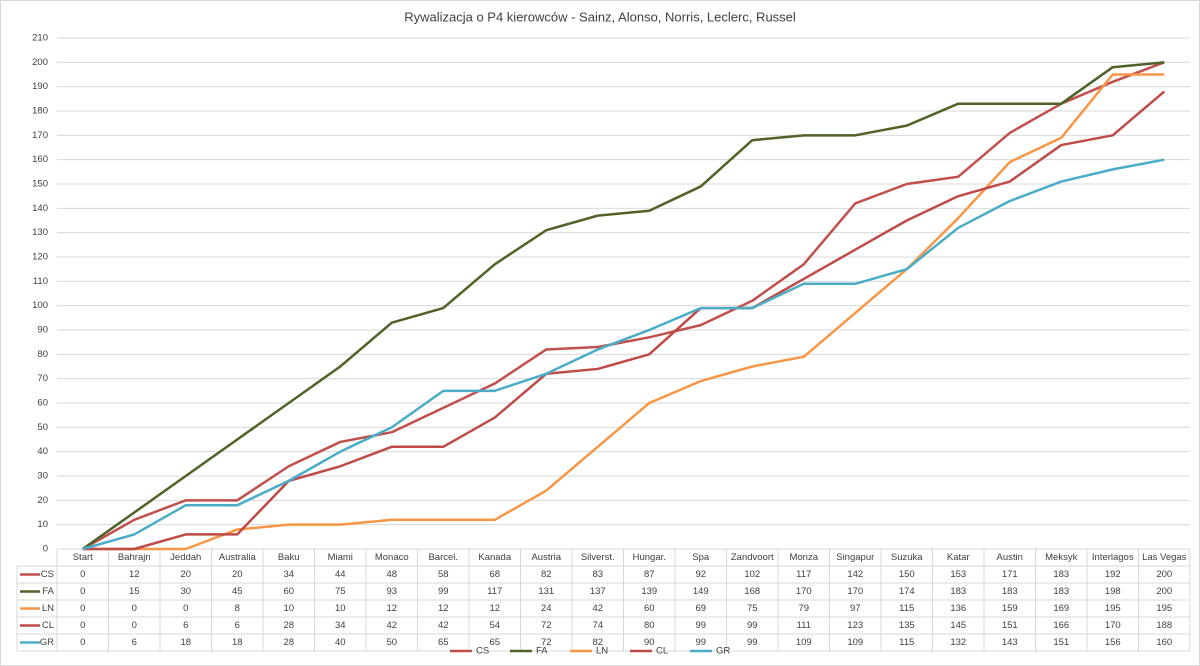 This screenshot has height=666, width=1200. I want to click on table-value: 171, so click(1010, 574).